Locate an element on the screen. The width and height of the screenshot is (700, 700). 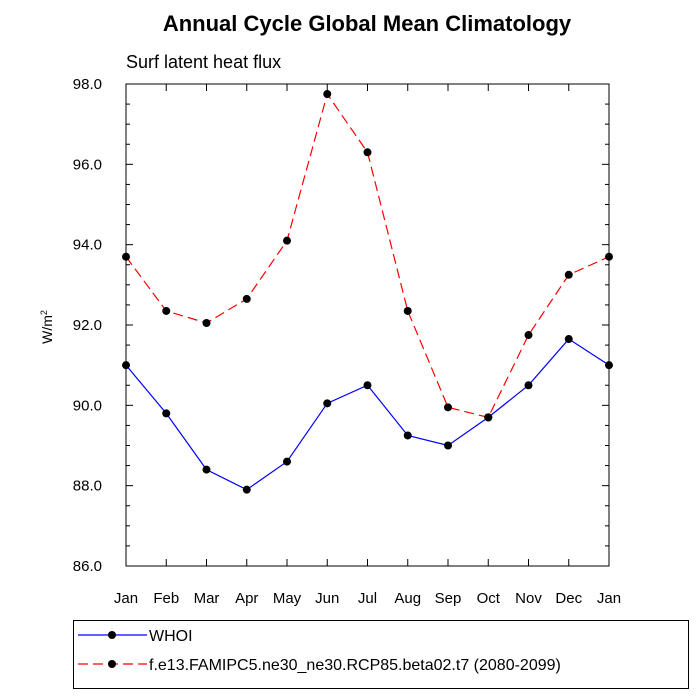
chart-title: Annual Cycle Global Mean Climatology is located at coordinates (367, 23).